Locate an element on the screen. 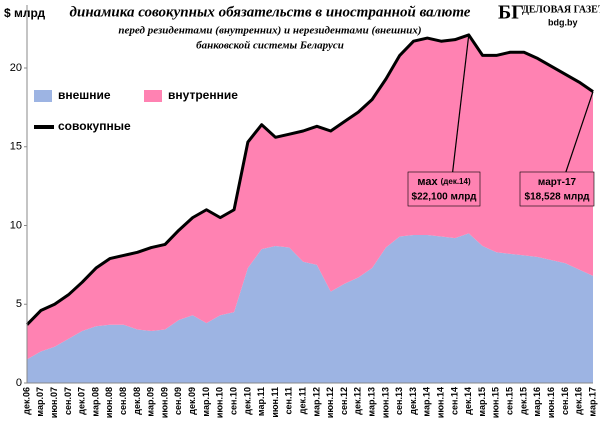 The width and height of the screenshot is (600, 429). x-tick-label: мар.14 is located at coordinates (427, 402).